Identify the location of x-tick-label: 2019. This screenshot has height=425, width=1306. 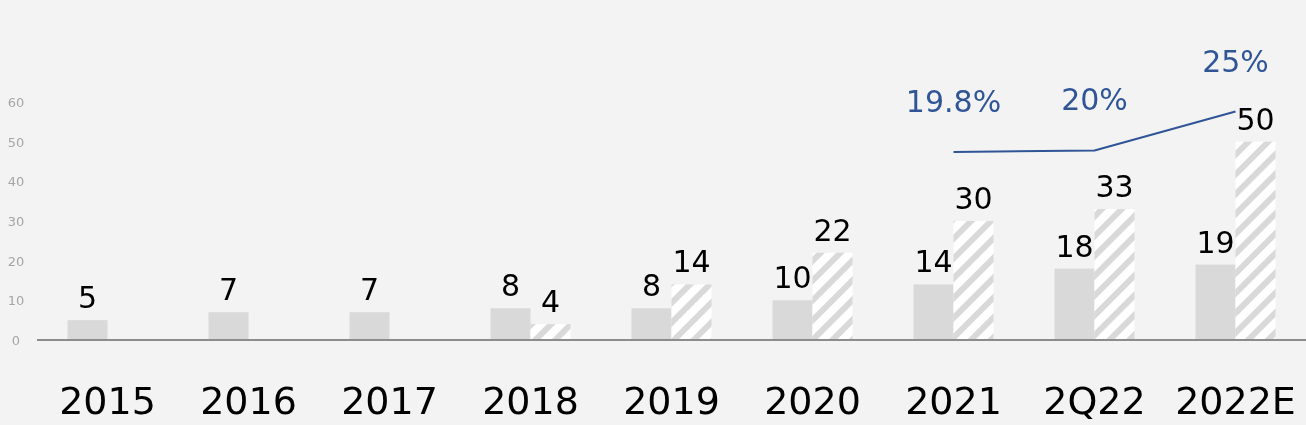
(671, 401).